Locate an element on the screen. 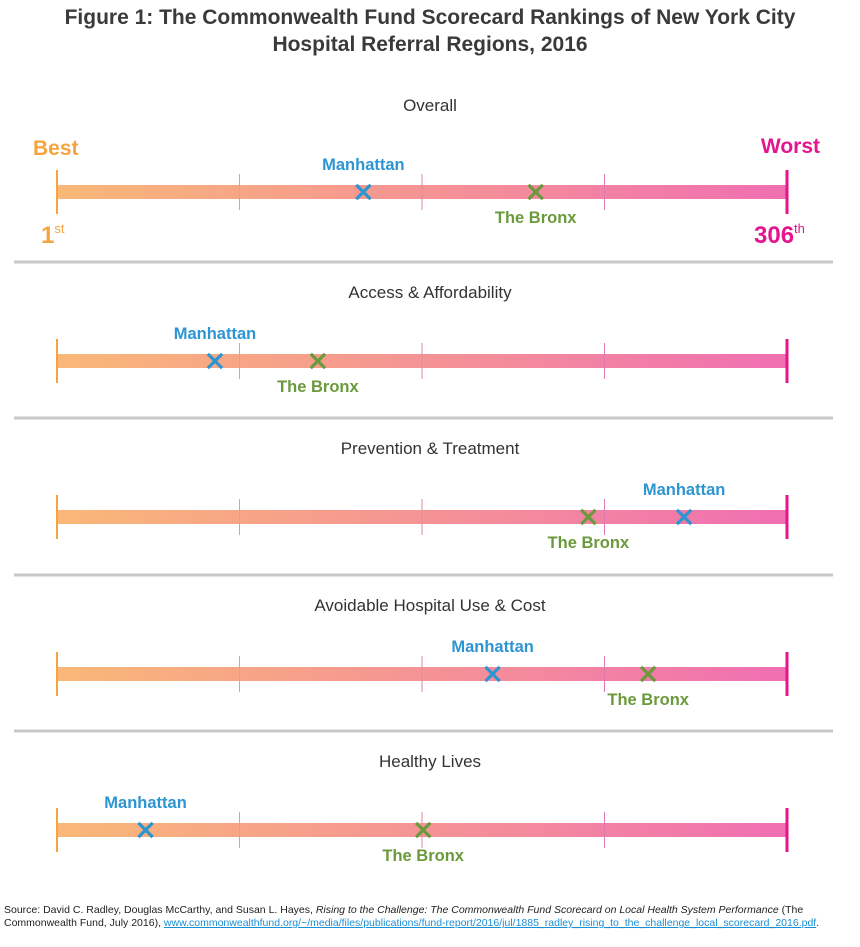 This screenshot has height=947, width=860. source-publisher: (The Commonwealth Fund, July 2016), is located at coordinates (404, 916).